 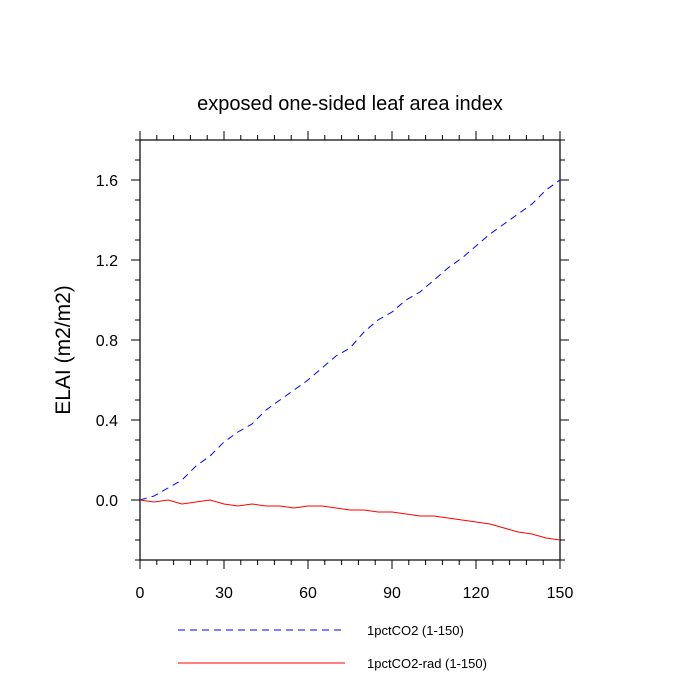 What do you see at coordinates (427, 663) in the screenshot?
I see `legend-label-2: 1pctCO2-rad (1-150)` at bounding box center [427, 663].